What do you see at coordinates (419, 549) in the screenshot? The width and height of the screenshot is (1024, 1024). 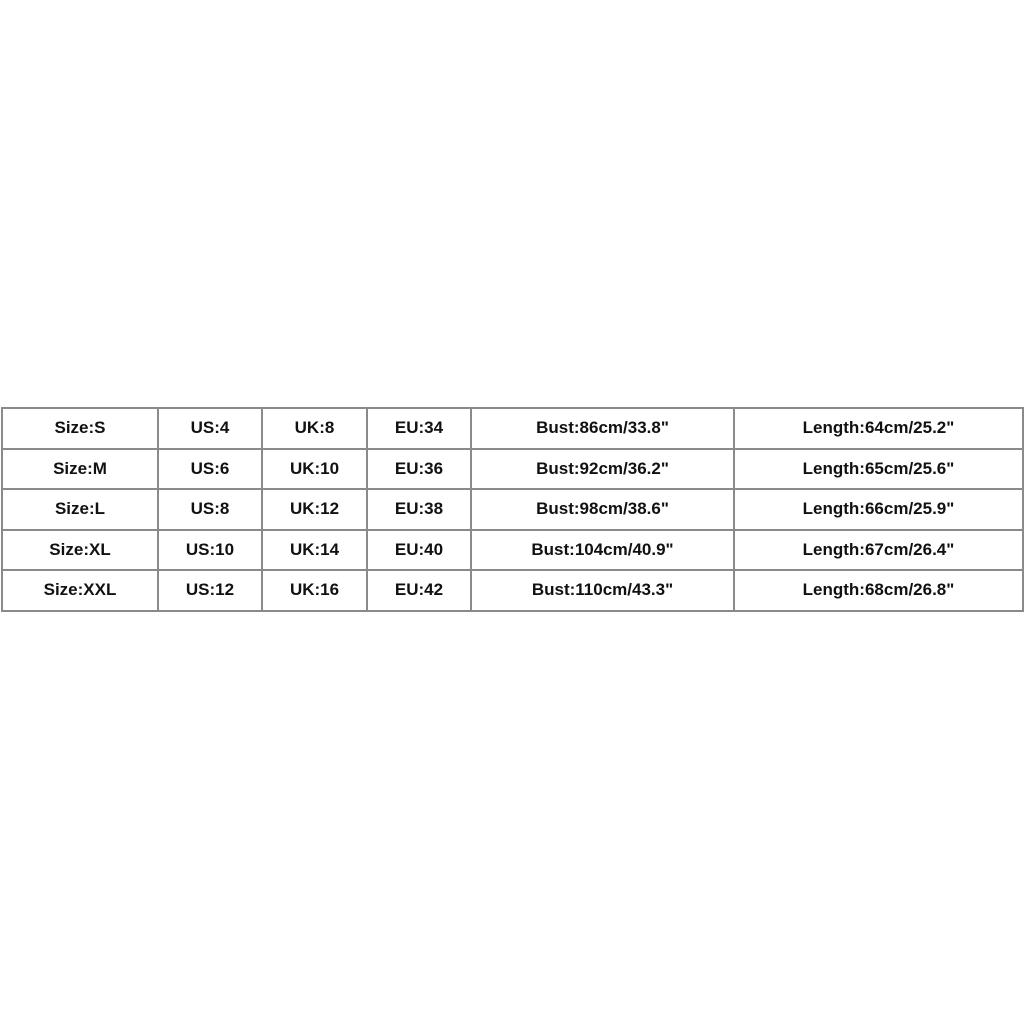 I see `eu-size-cell: EU:40` at bounding box center [419, 549].